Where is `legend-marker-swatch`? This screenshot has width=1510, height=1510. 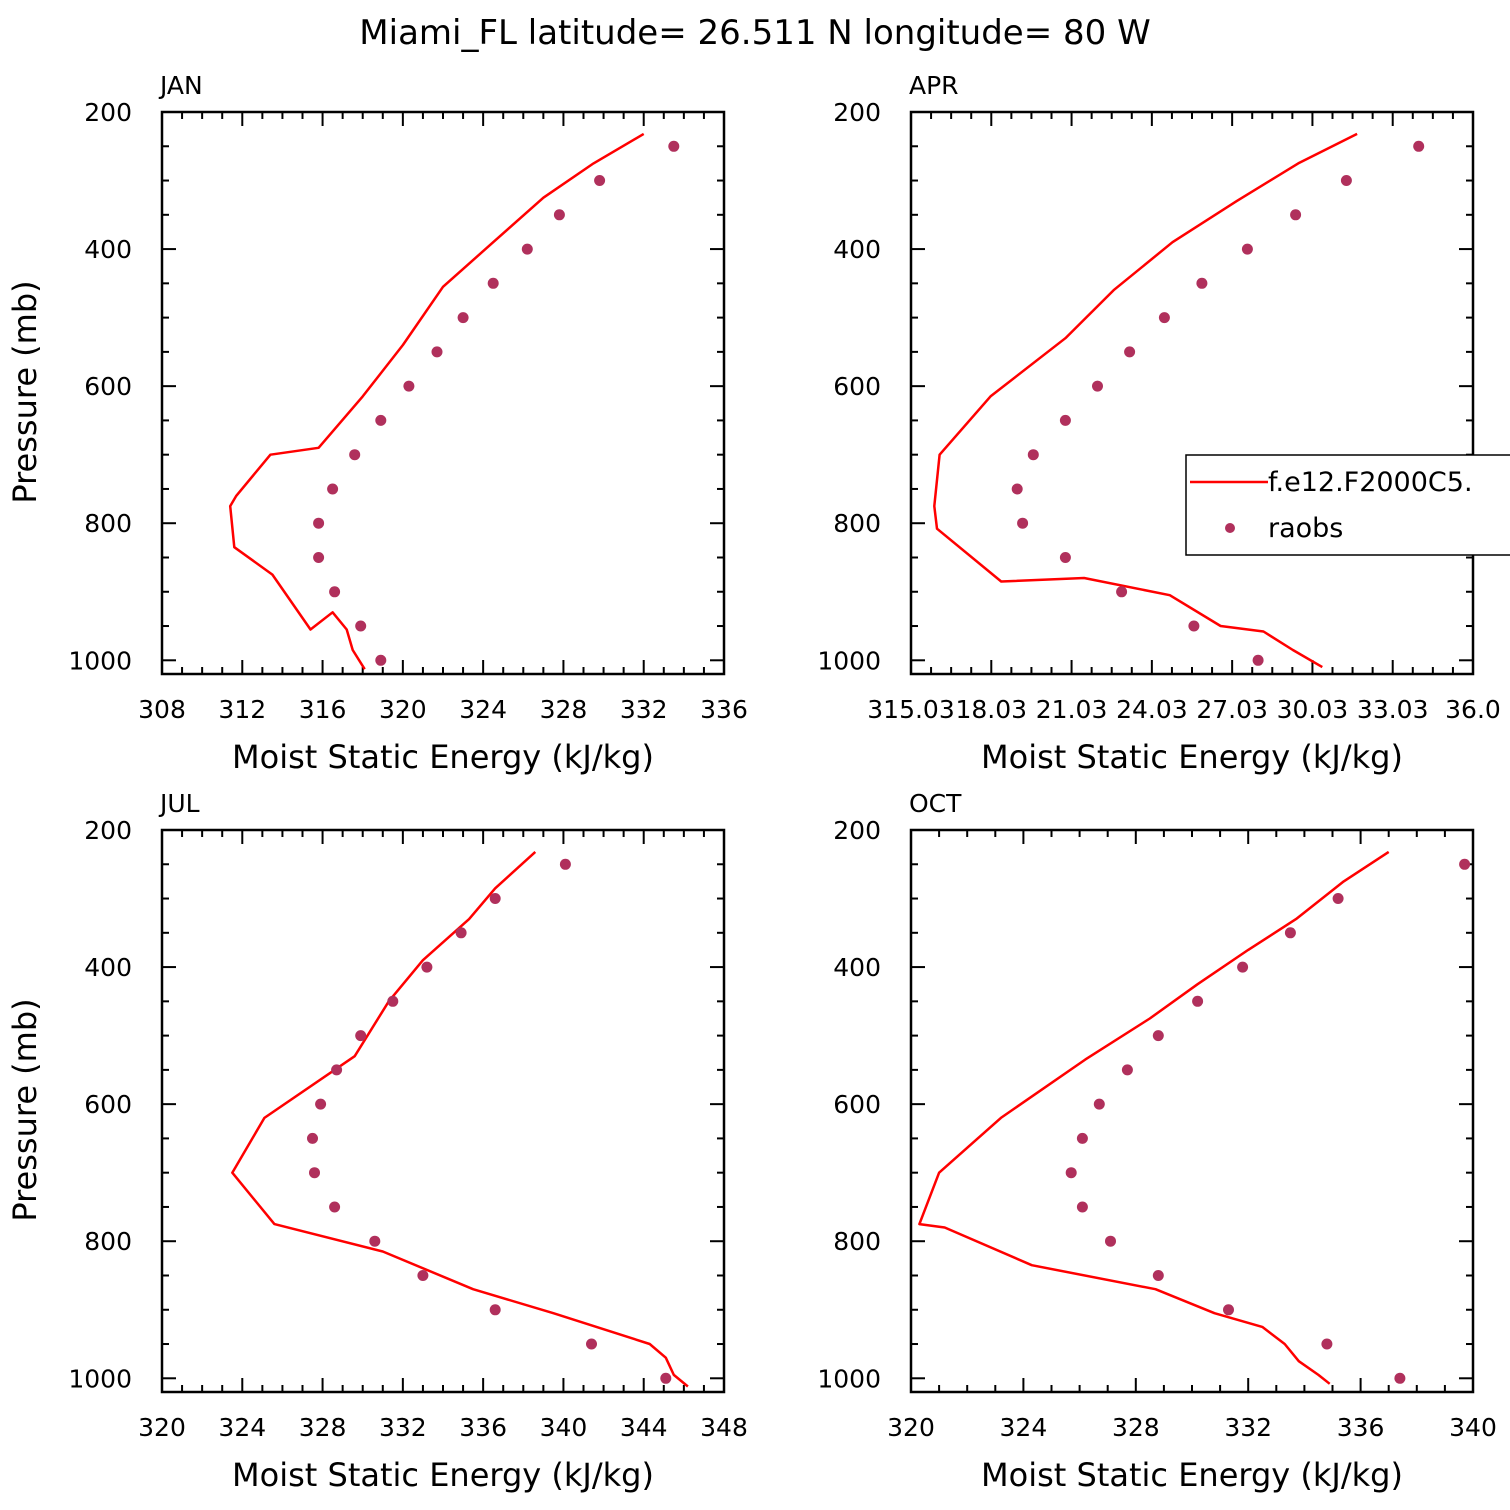 legend-marker-swatch is located at coordinates (1230, 528).